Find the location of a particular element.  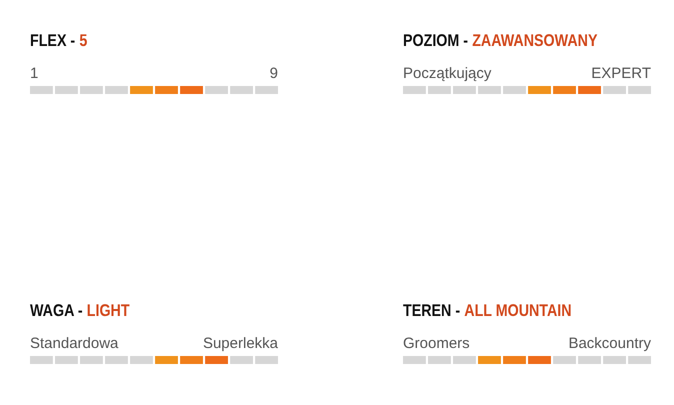

chart-subtitle: LIGHT is located at coordinates (108, 311).